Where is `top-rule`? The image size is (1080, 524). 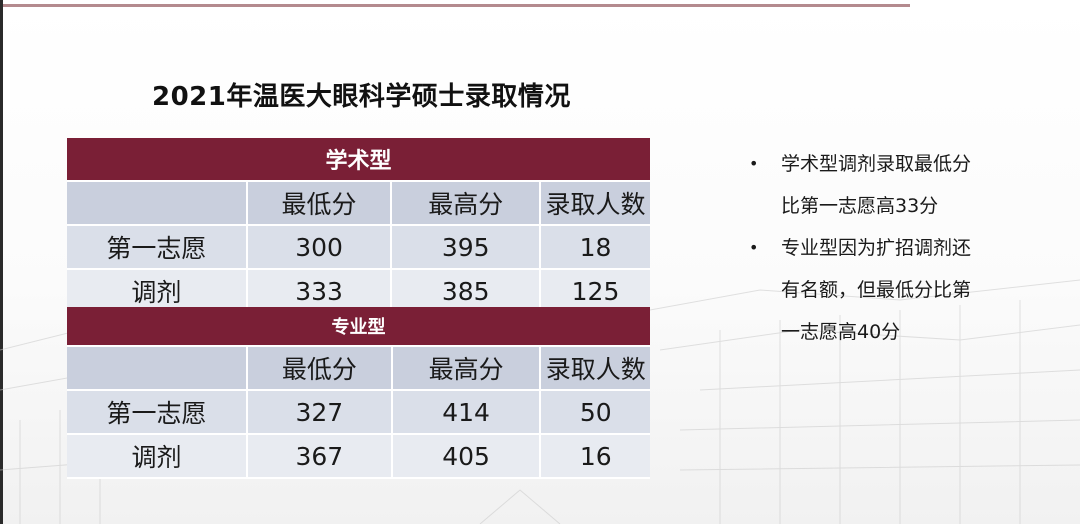 top-rule is located at coordinates (455, 5).